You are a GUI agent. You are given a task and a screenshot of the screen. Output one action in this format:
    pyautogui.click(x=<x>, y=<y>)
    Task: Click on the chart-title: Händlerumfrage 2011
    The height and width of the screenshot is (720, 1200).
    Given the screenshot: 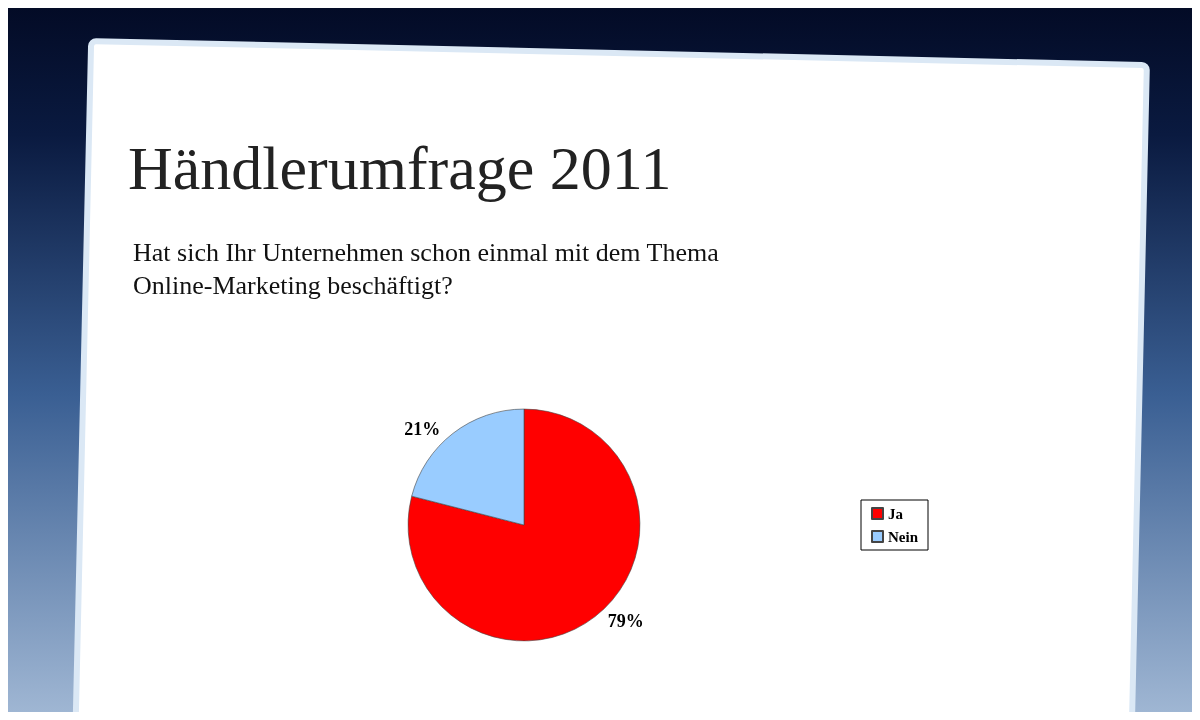 What is the action you would take?
    pyautogui.click(x=400, y=168)
    